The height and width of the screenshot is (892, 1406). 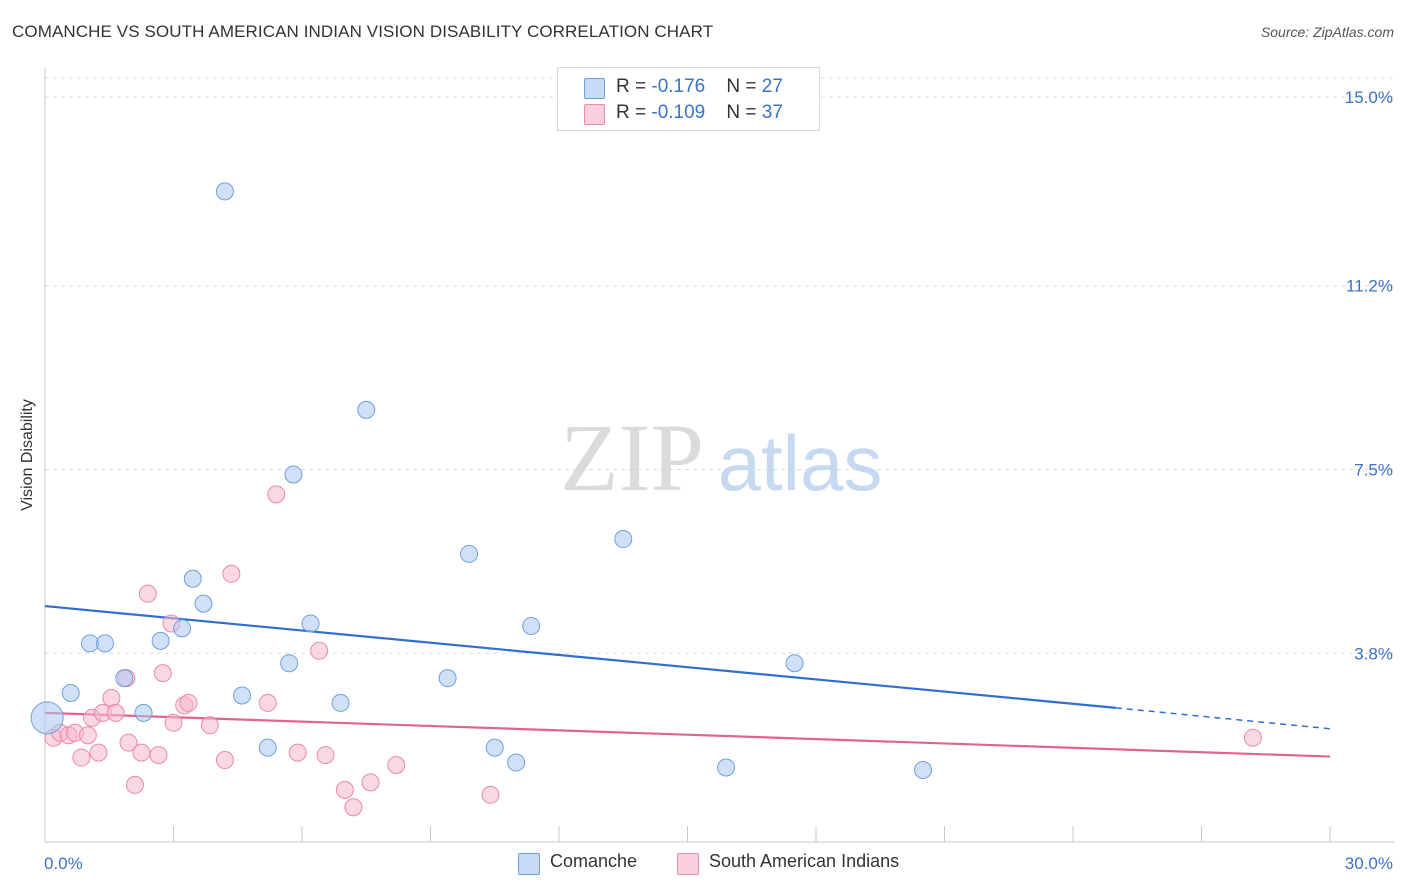 I want to click on y-tick-label: 15.0%, so click(x=1369, y=97).